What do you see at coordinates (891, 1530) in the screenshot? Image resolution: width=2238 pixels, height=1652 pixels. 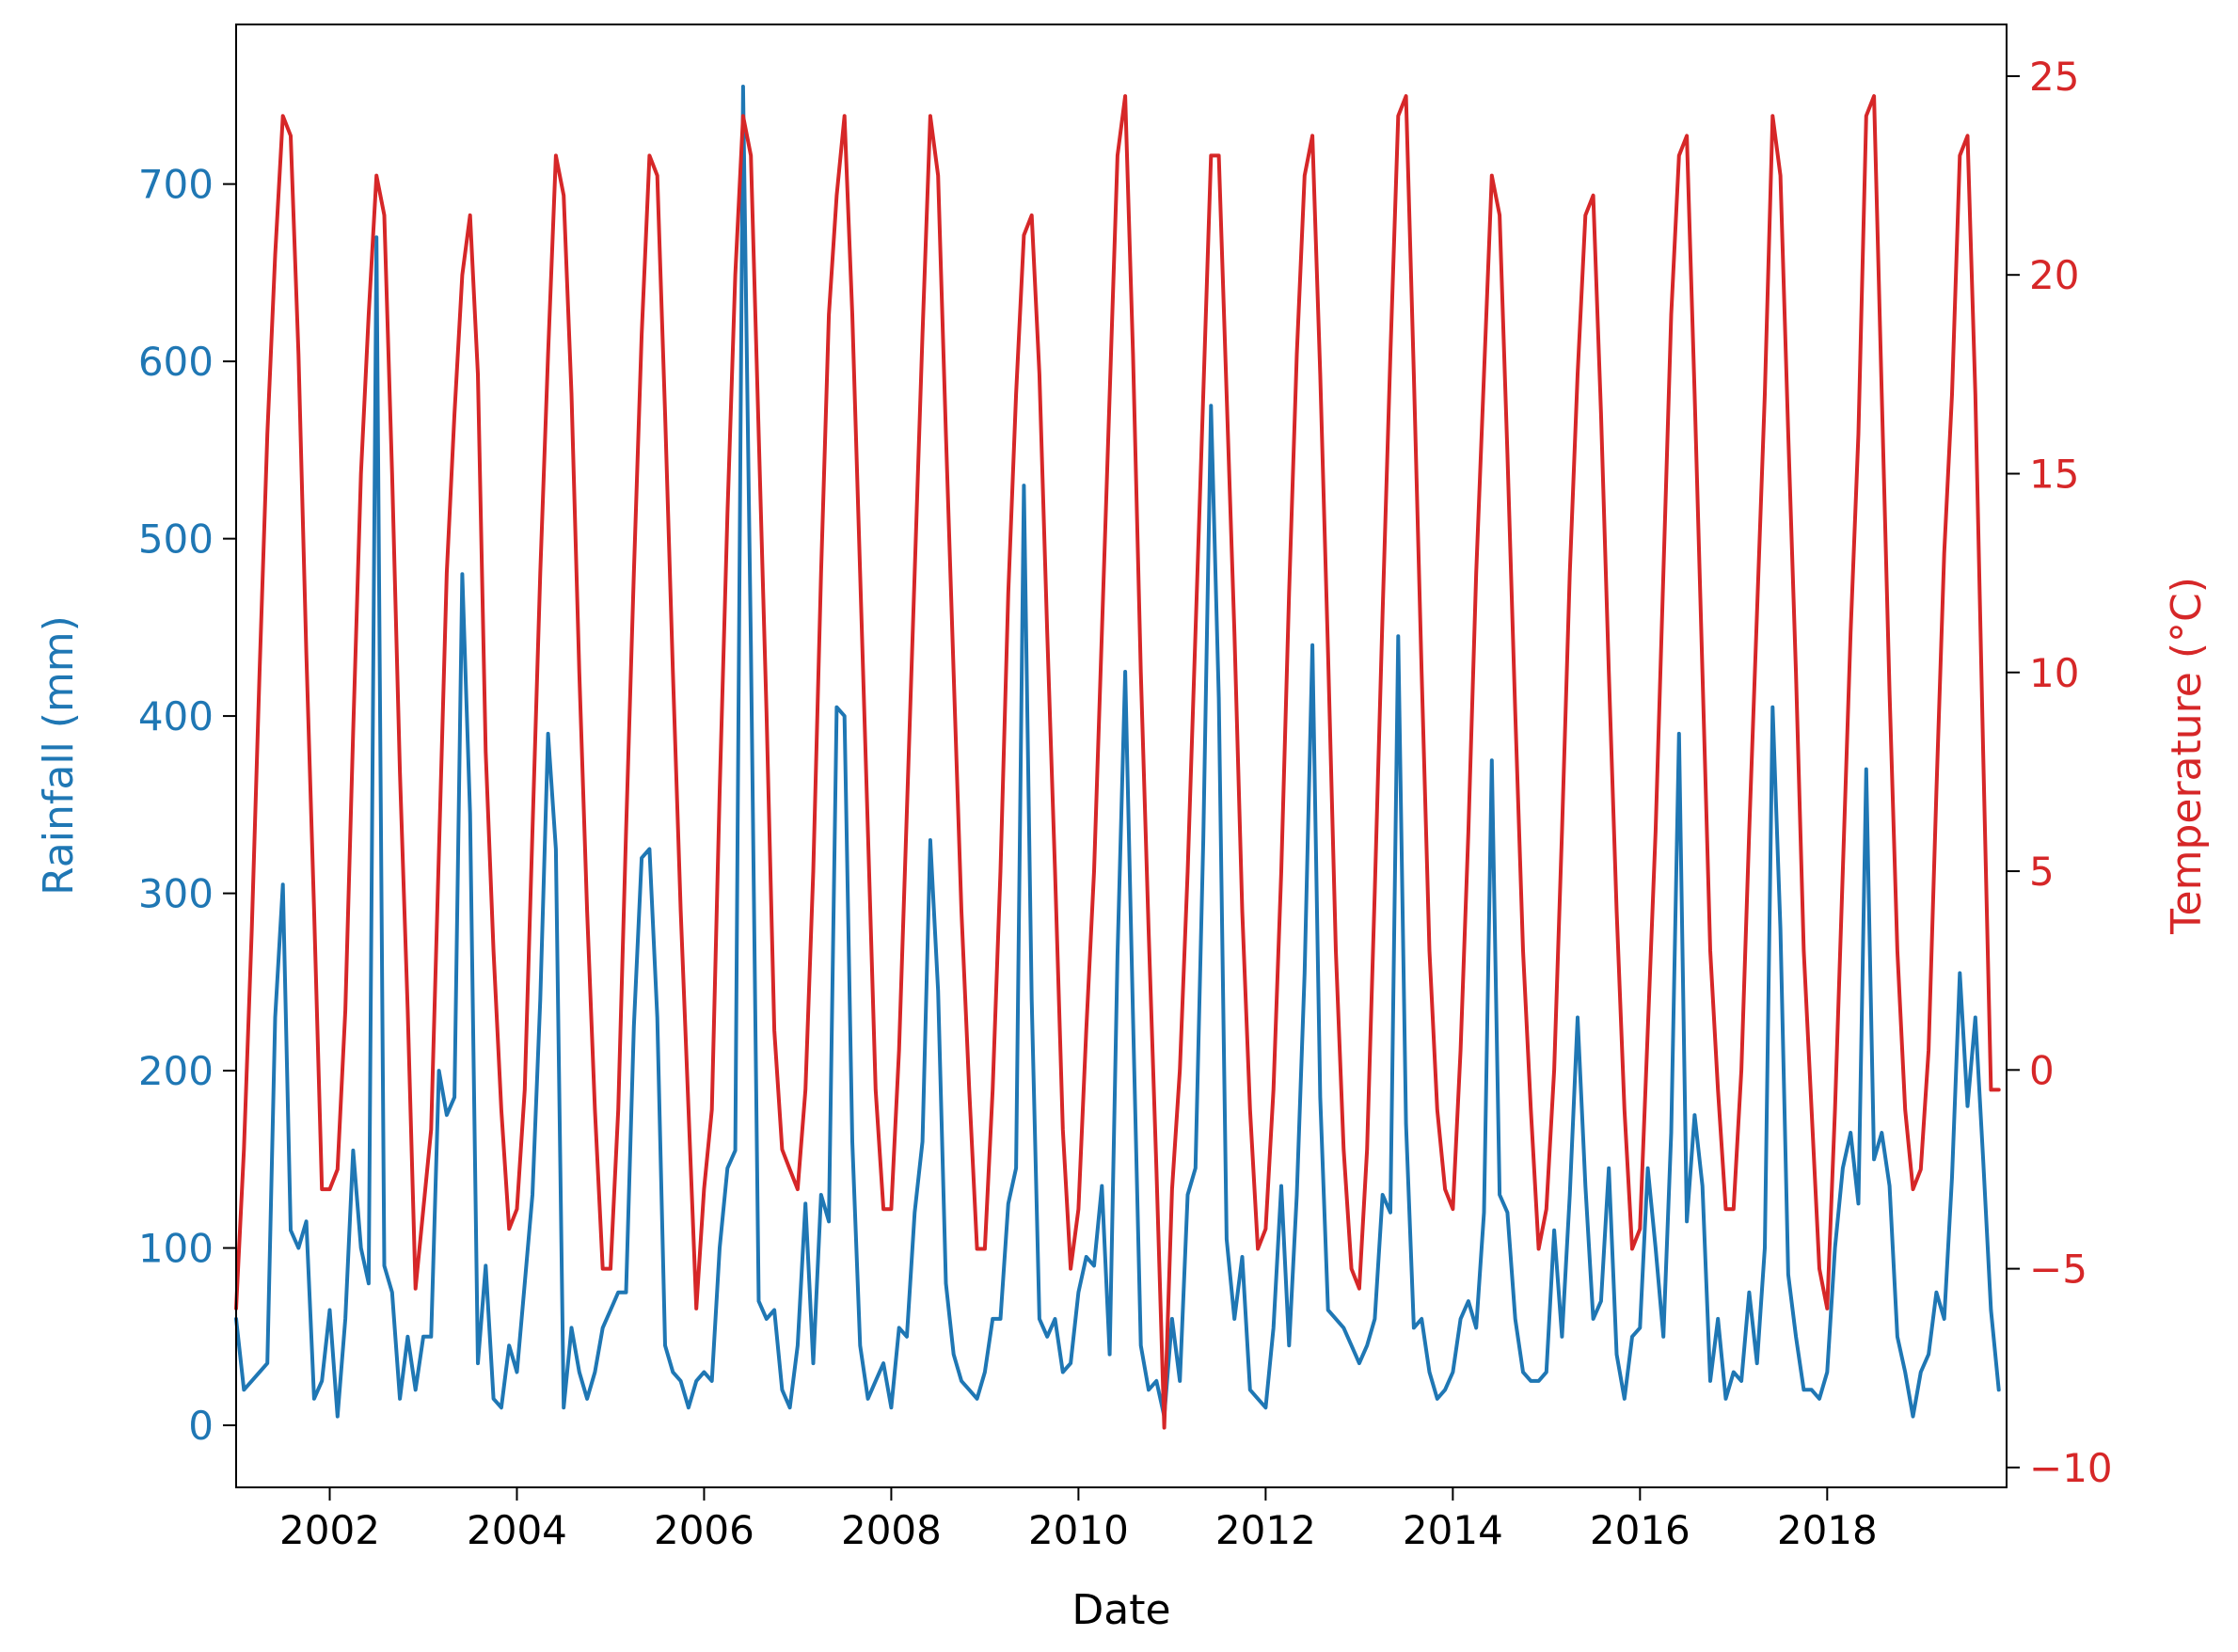 I see `x-tick-label: 2008` at bounding box center [891, 1530].